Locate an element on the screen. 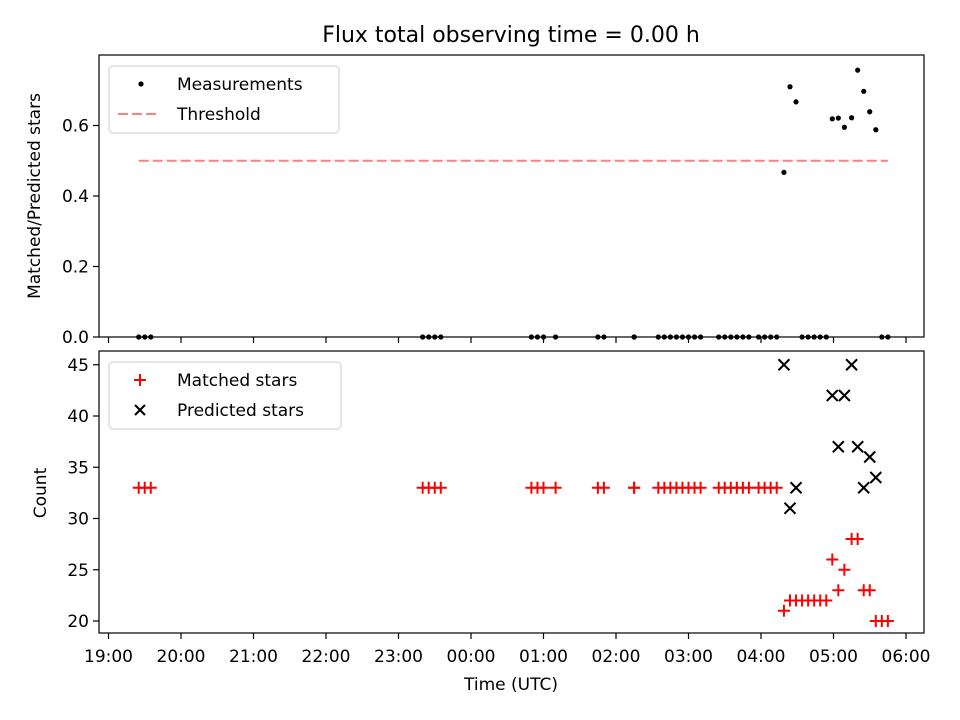 The height and width of the screenshot is (720, 960). bottom-y-tick-label: 25 is located at coordinates (78, 571).